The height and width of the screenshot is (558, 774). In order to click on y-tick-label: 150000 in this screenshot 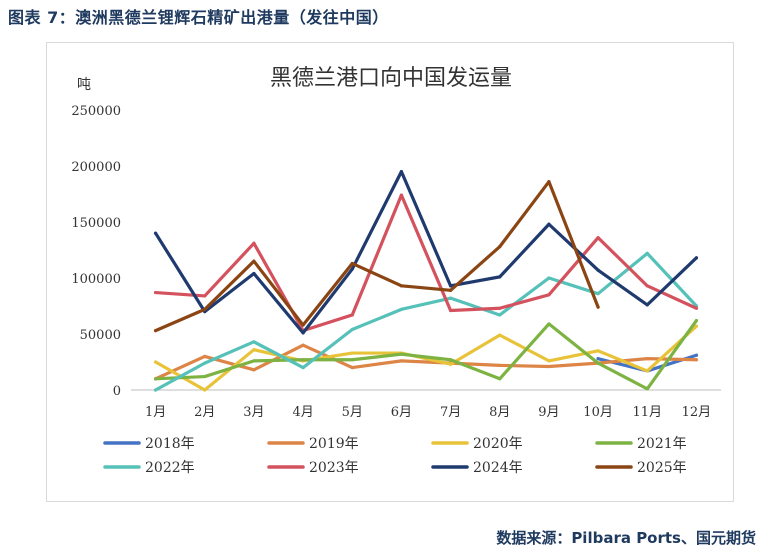, I will do `click(96, 223)`.